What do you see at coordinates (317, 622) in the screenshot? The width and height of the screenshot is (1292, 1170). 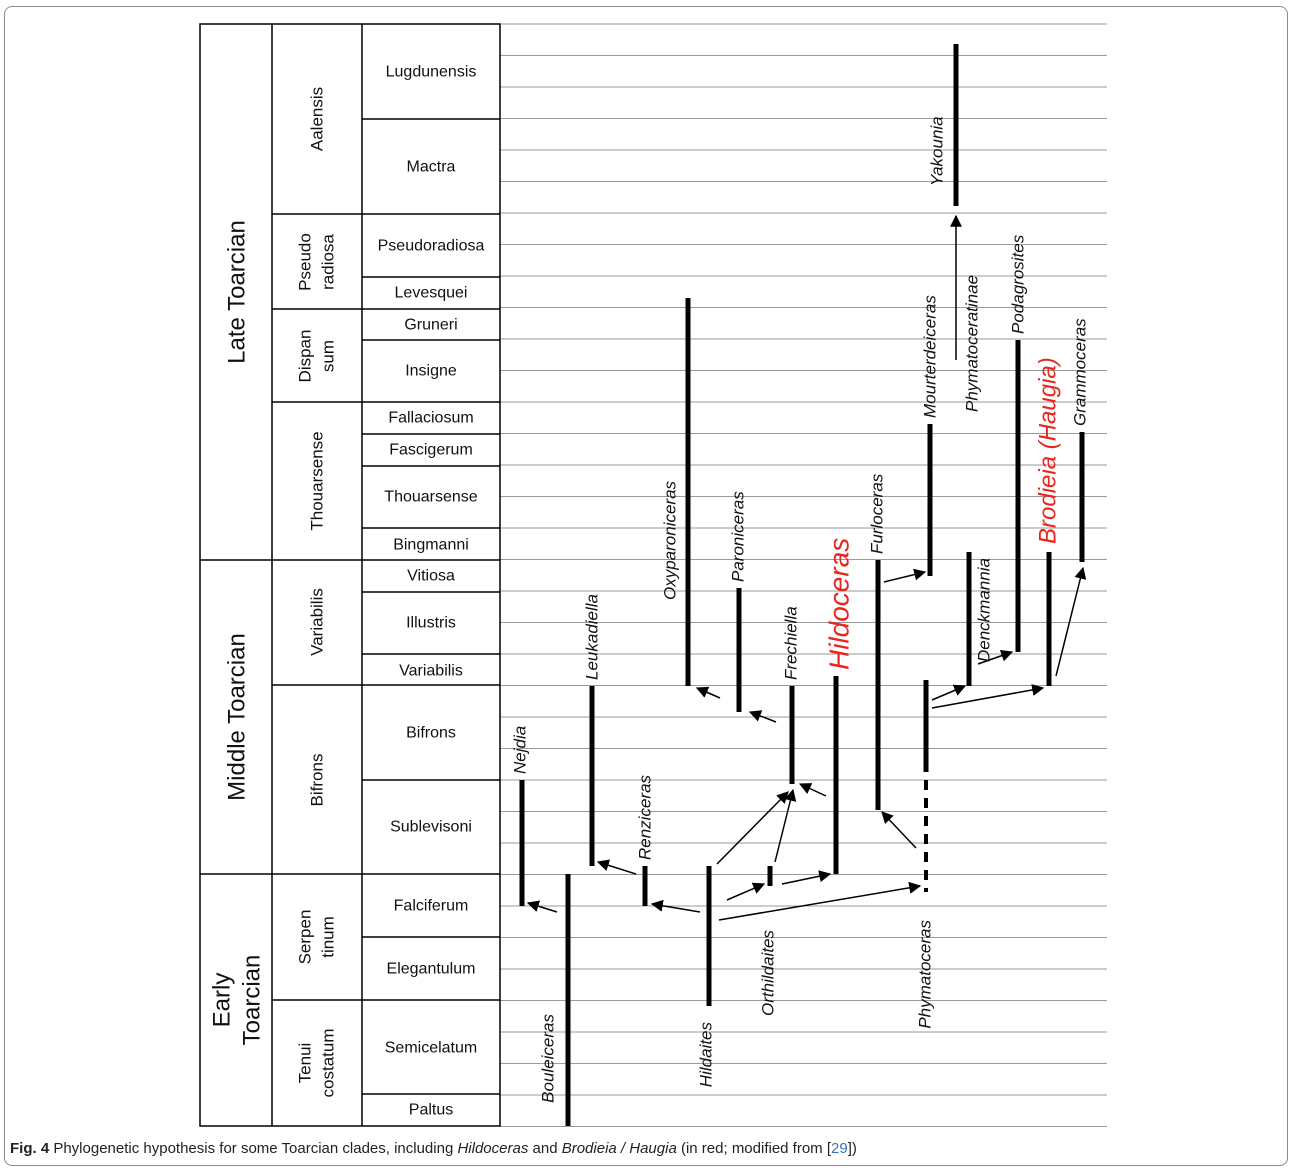 I see `zone-variabilis: Variabilis` at bounding box center [317, 622].